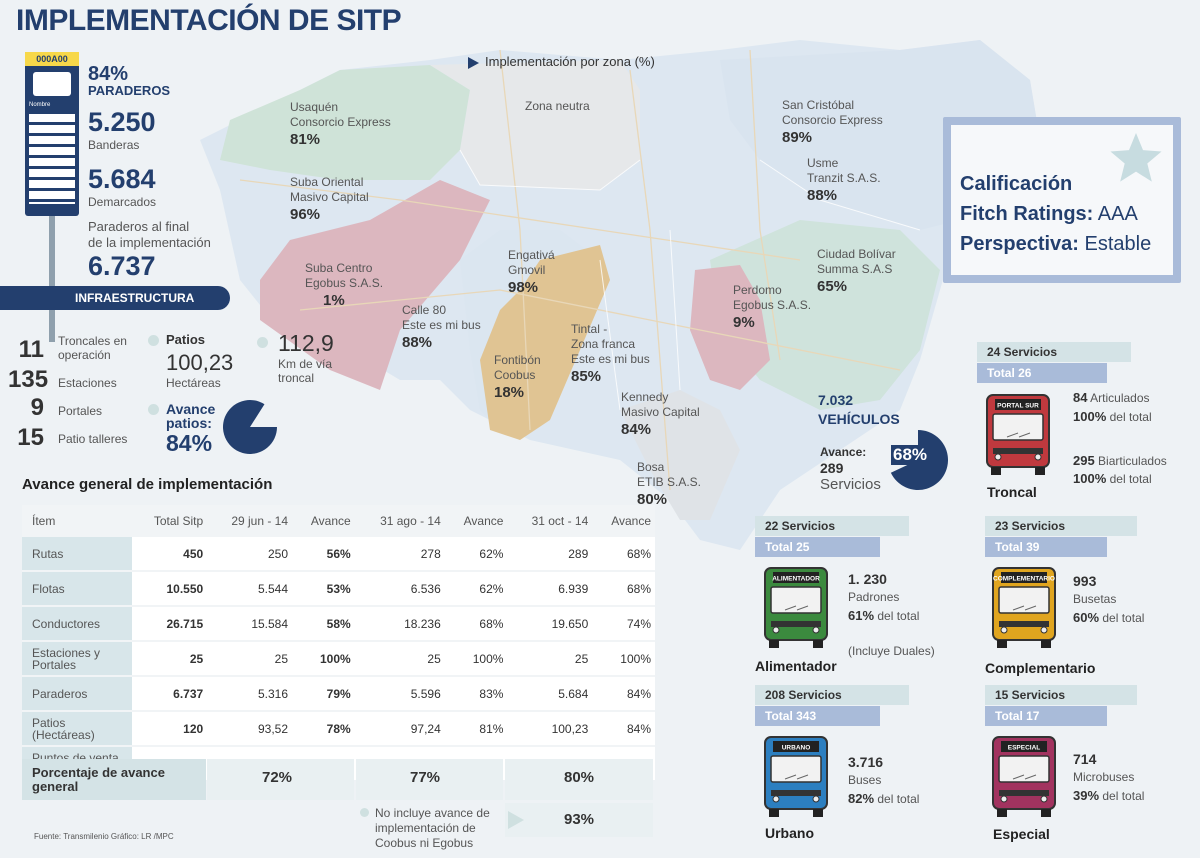 This screenshot has width=1200, height=858. Describe the element at coordinates (189, 443) in the screenshot. I see `avance-patios-value: 84%` at that location.